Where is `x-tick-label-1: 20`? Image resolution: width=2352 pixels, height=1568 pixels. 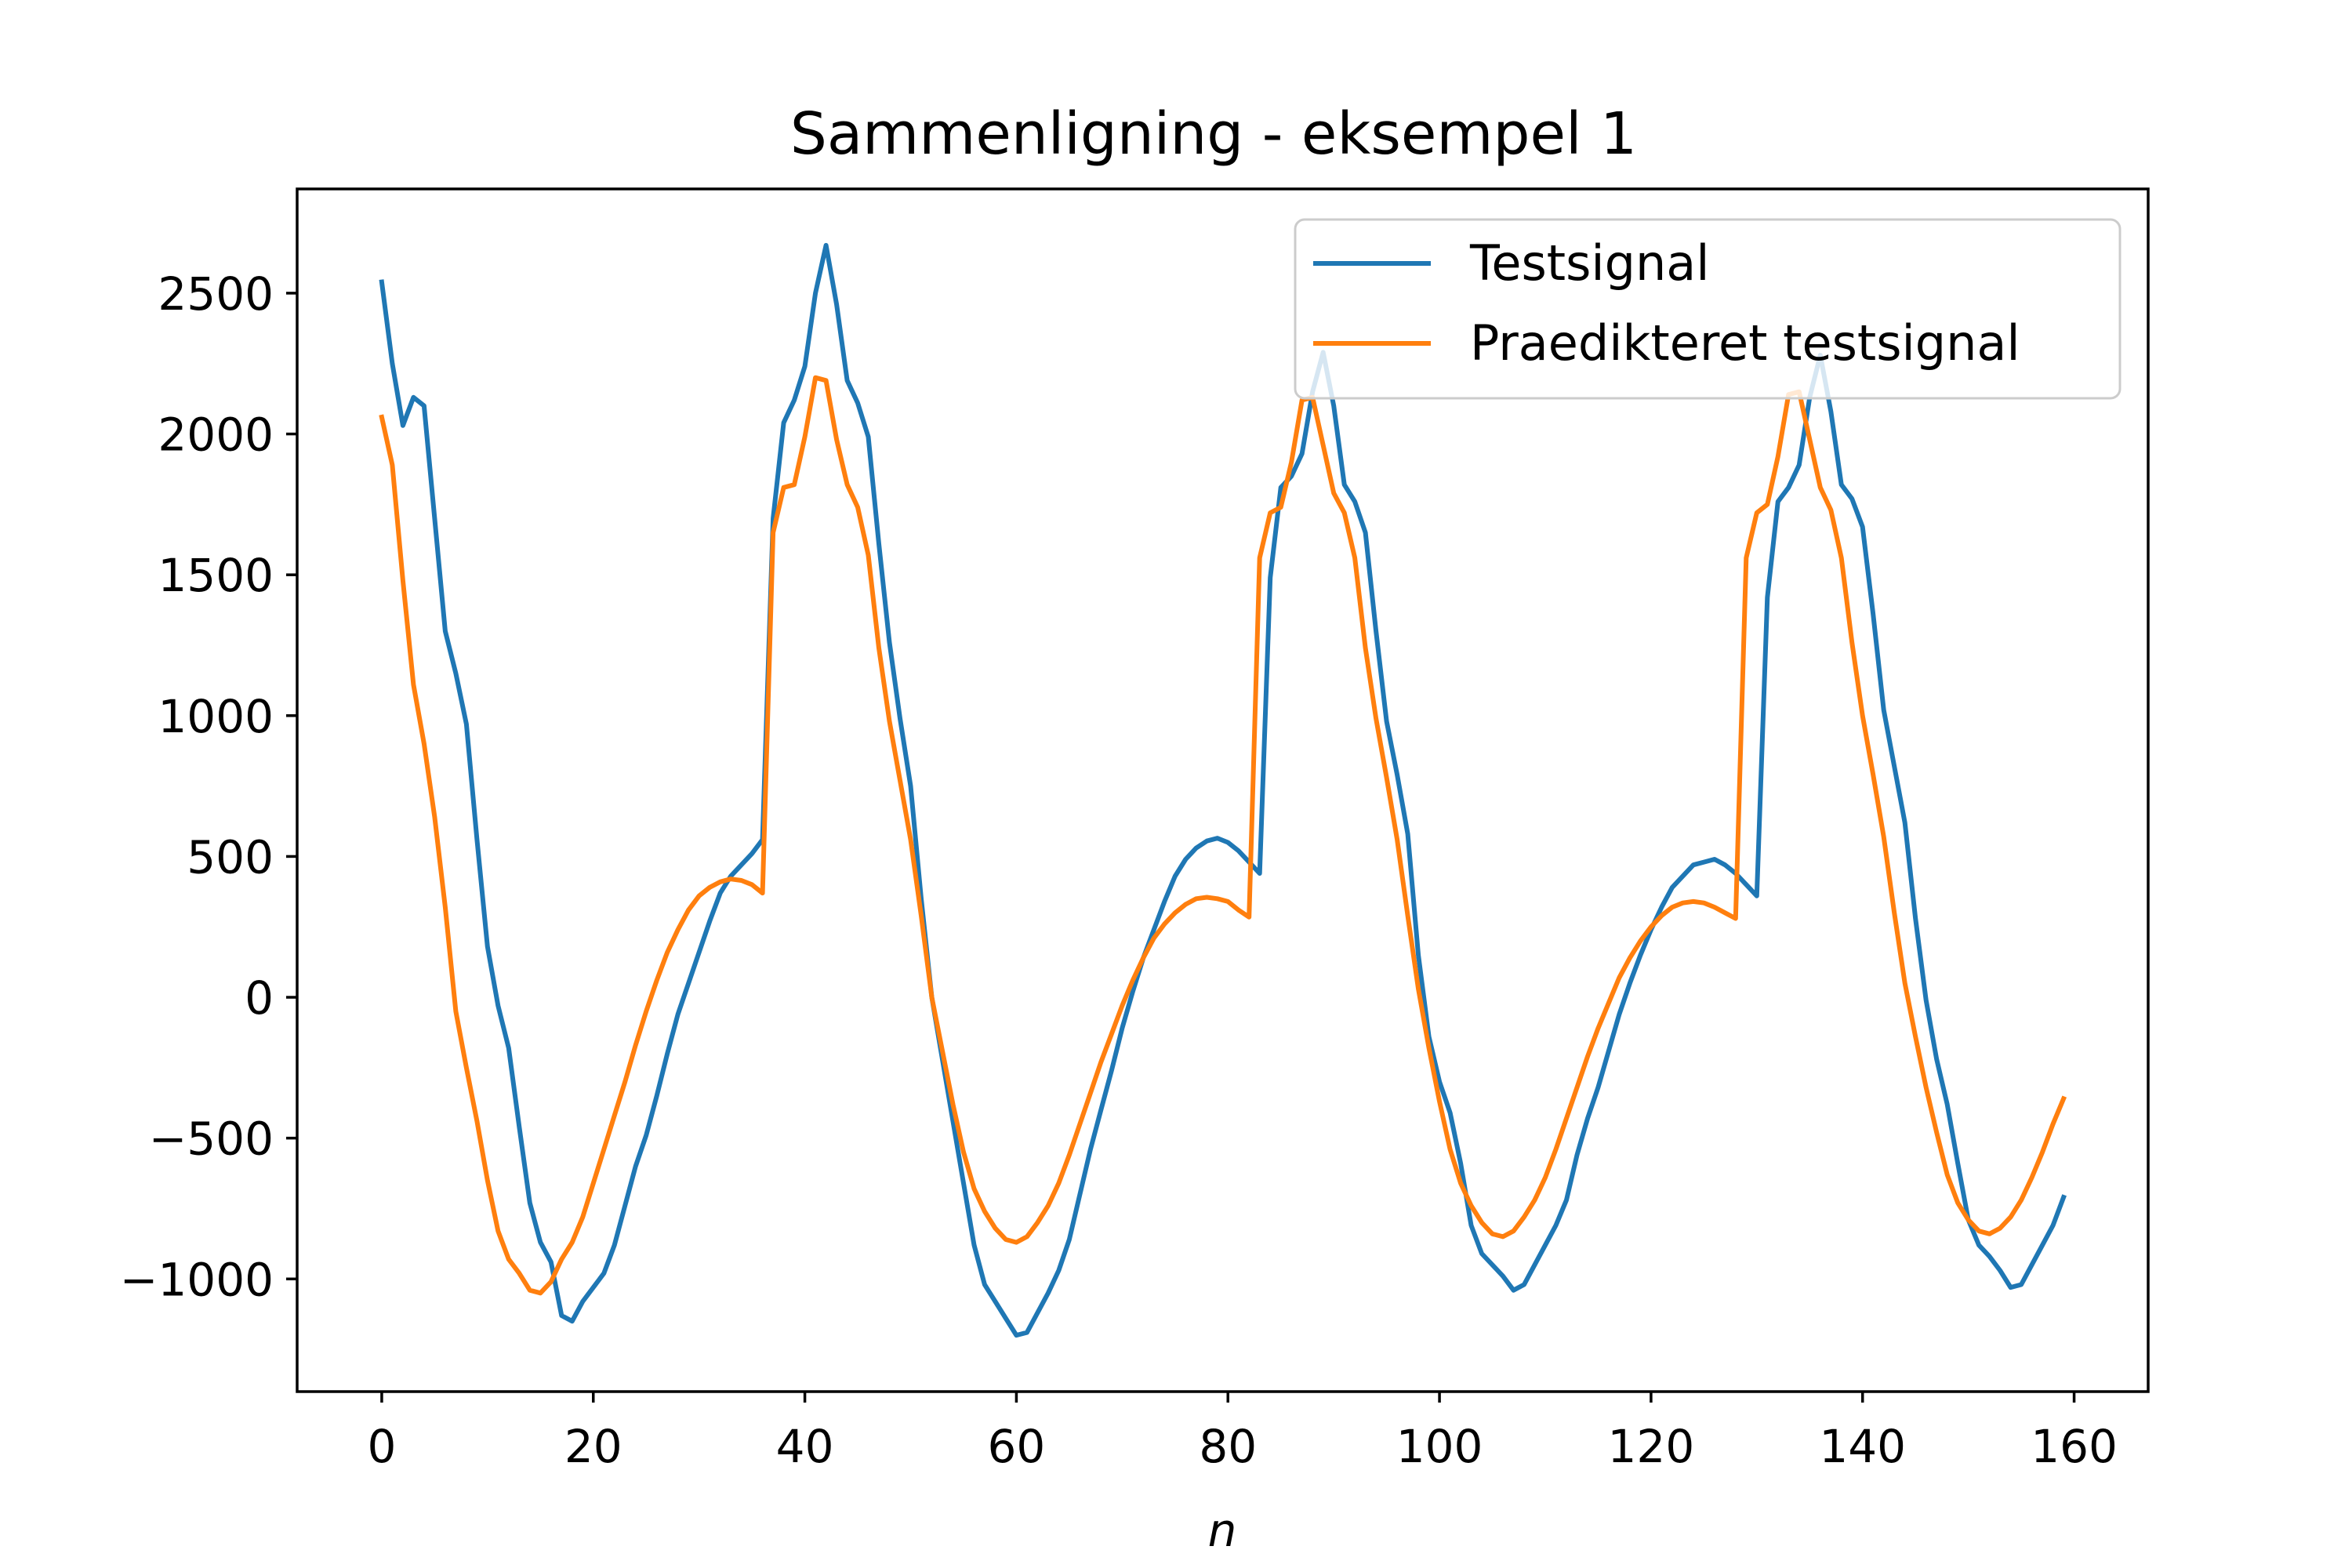
x-tick-label-1: 20 is located at coordinates (593, 1446).